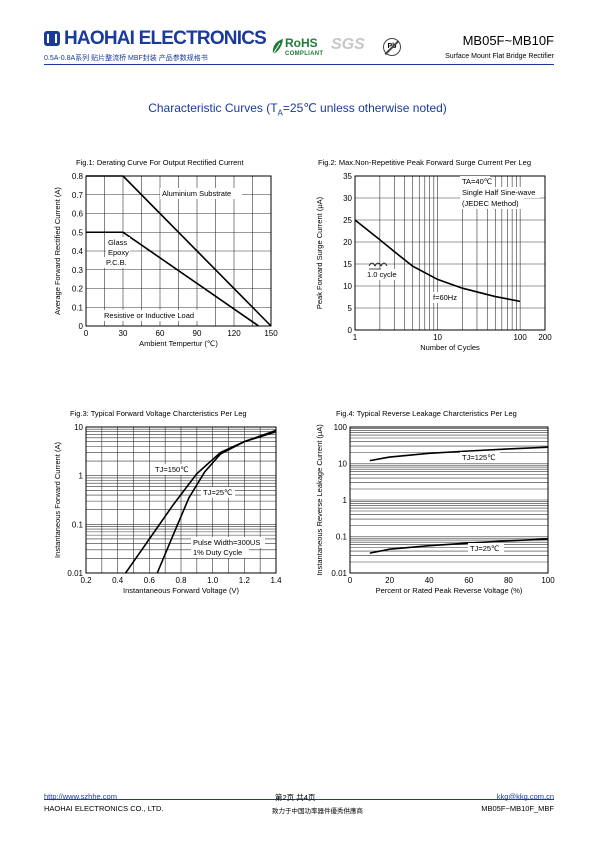 The width and height of the screenshot is (595, 842). I want to click on fig1-ytick-label: 0.1, so click(78, 307).